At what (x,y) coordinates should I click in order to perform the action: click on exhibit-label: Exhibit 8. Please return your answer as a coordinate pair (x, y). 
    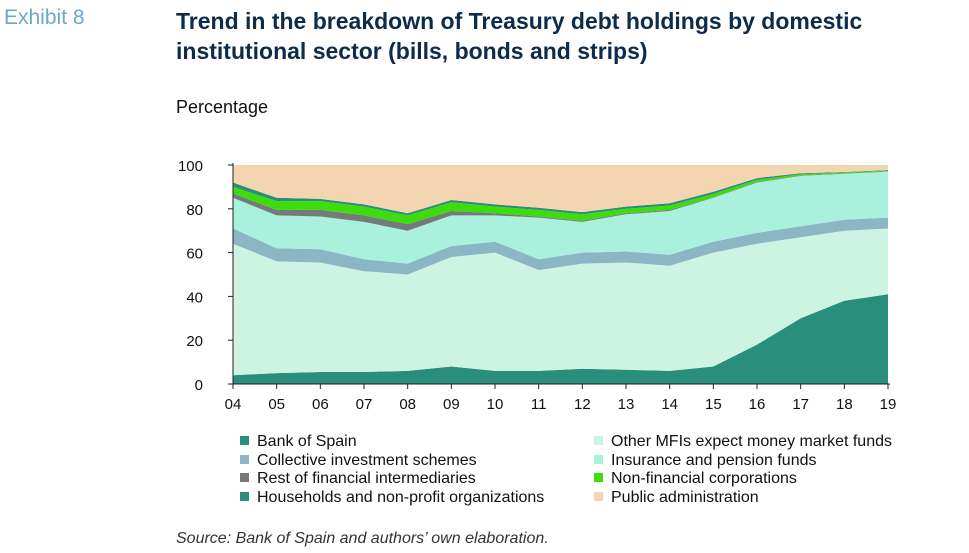
    Looking at the image, I should click on (44, 17).